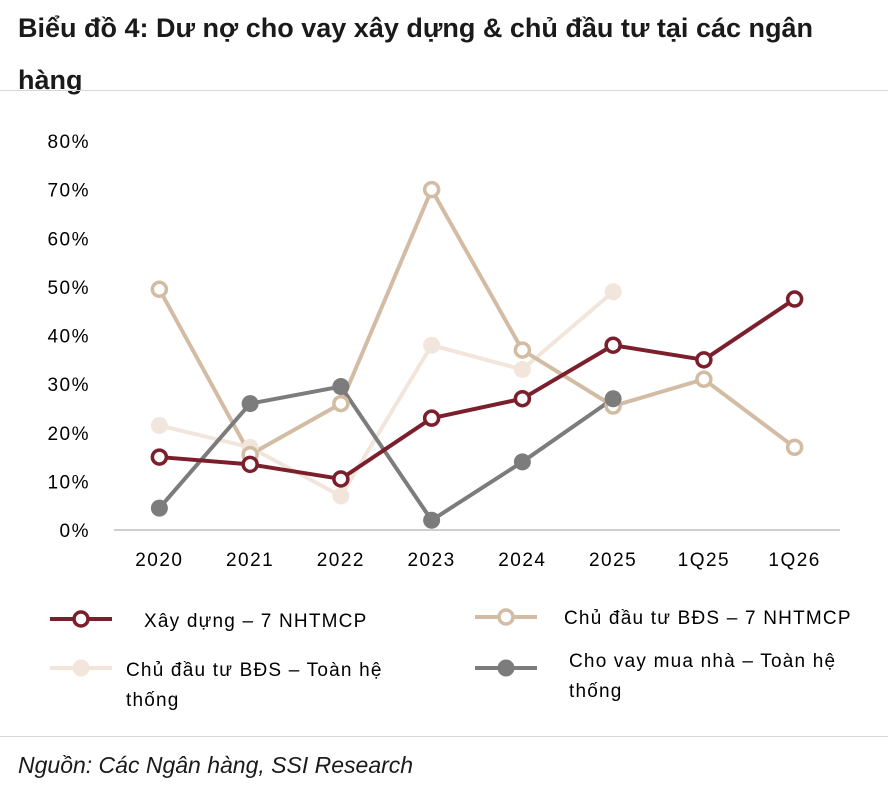 This screenshot has height=792, width=888. I want to click on x-tick-label: 2024, so click(522, 560).